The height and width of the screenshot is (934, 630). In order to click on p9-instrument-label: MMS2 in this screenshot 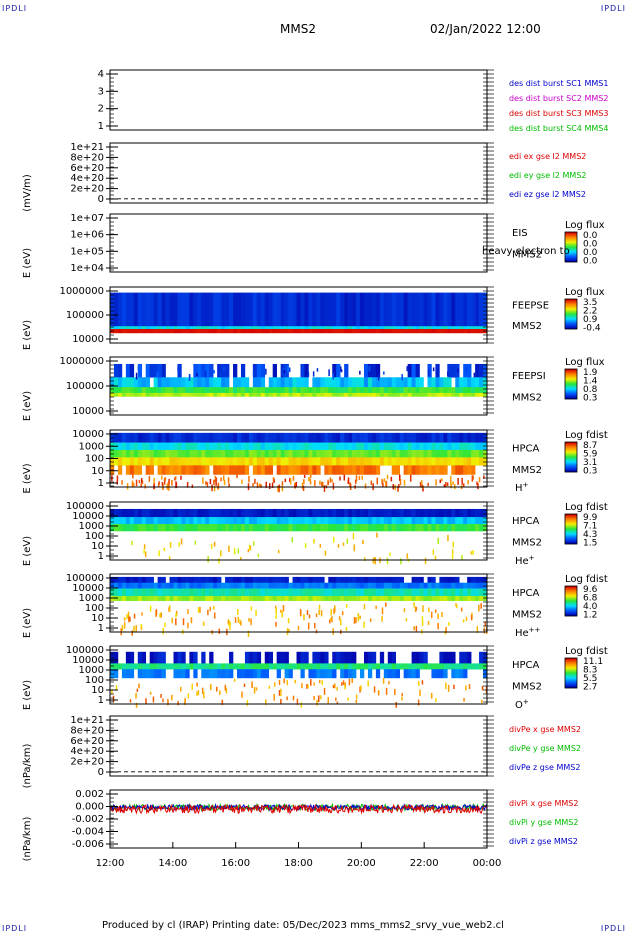, I will do `click(527, 687)`.